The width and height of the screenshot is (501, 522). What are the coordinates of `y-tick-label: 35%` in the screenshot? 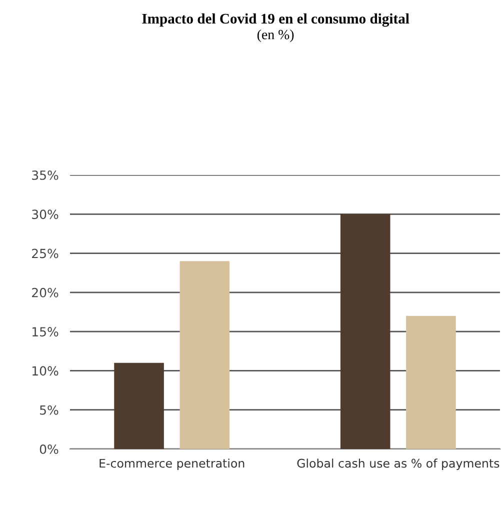 It's located at (45, 175).